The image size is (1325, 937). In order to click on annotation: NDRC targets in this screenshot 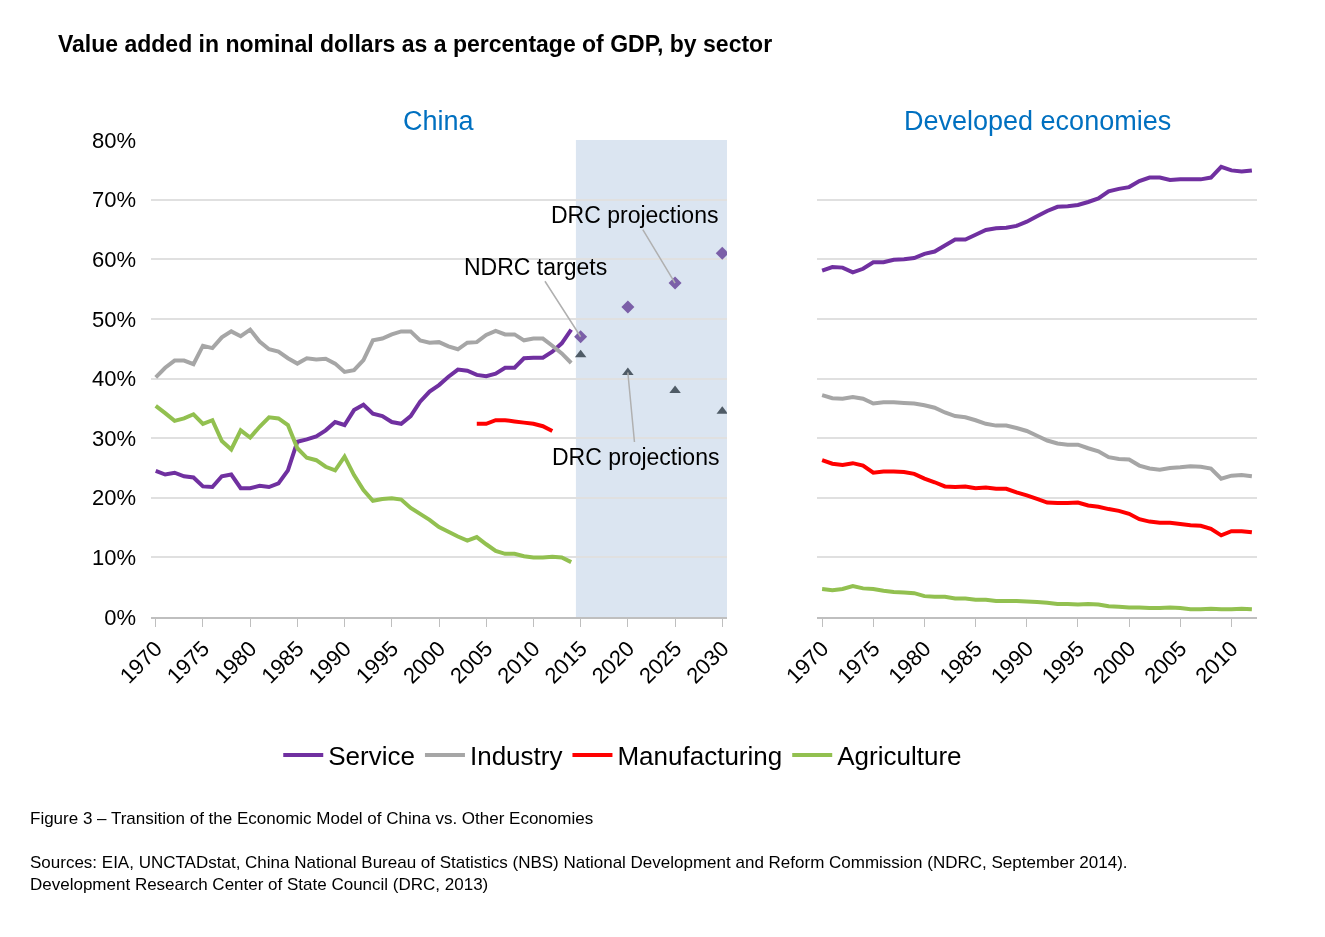, I will do `click(536, 267)`.